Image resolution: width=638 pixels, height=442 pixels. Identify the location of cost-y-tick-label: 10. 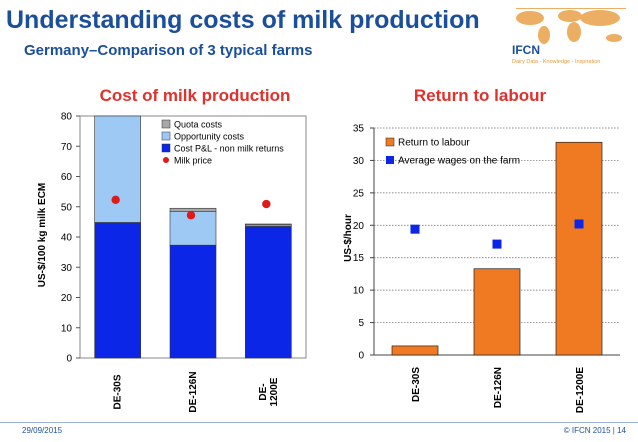
(67, 328).